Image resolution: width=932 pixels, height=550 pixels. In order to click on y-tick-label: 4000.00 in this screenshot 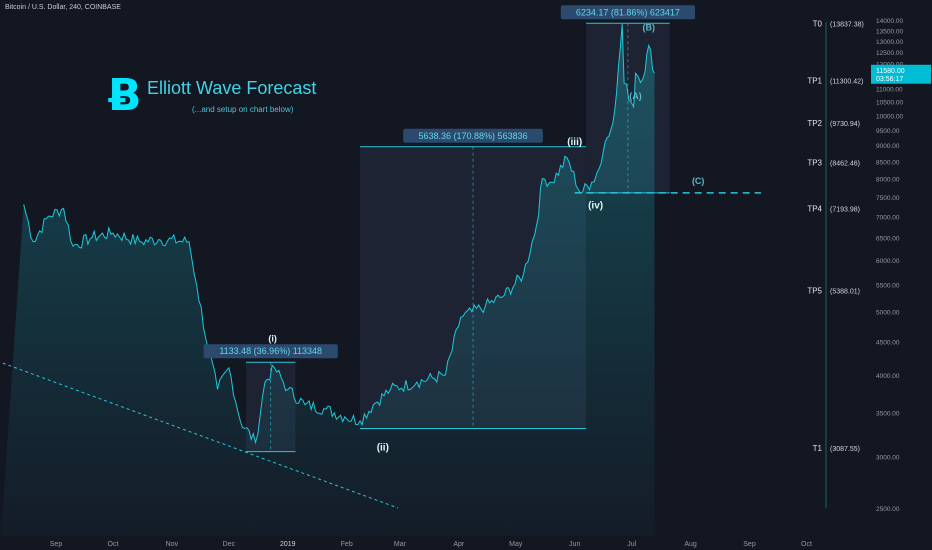, I will do `click(888, 376)`.